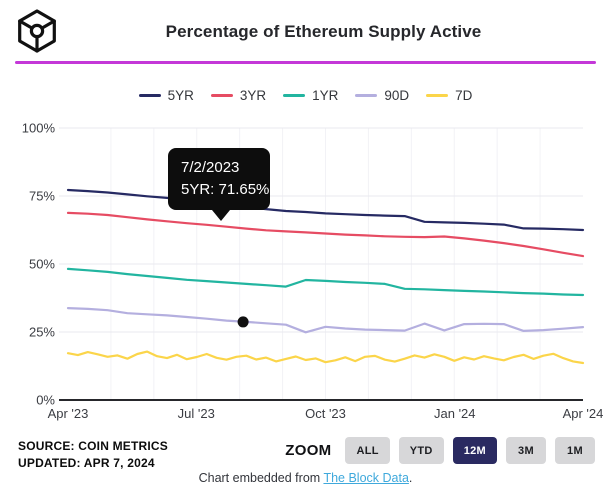 The image size is (611, 500). I want to click on page-title: Percentage of Ethereum Supply Active, so click(323, 31).